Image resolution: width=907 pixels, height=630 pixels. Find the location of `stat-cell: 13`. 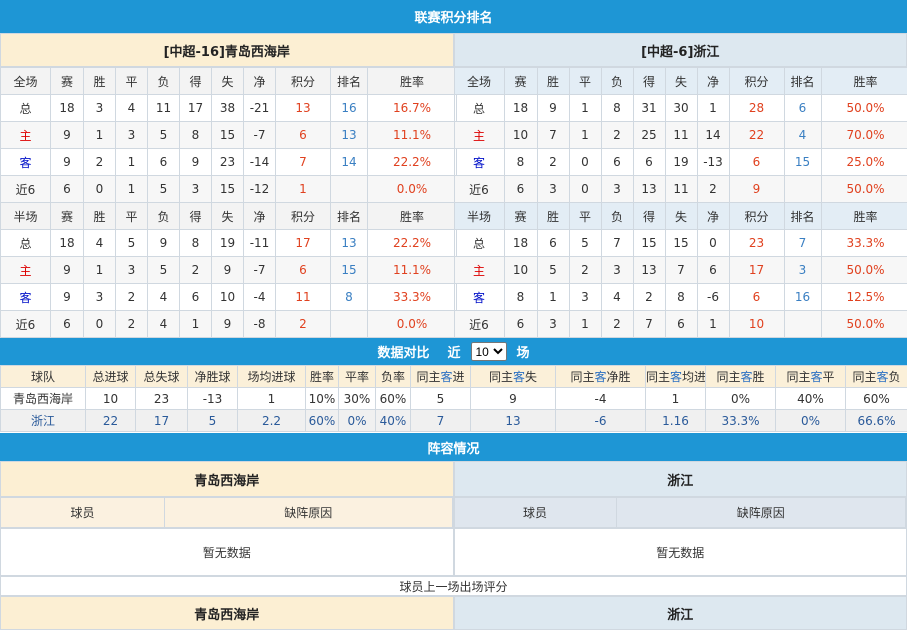

stat-cell: 13 is located at coordinates (349, 135).